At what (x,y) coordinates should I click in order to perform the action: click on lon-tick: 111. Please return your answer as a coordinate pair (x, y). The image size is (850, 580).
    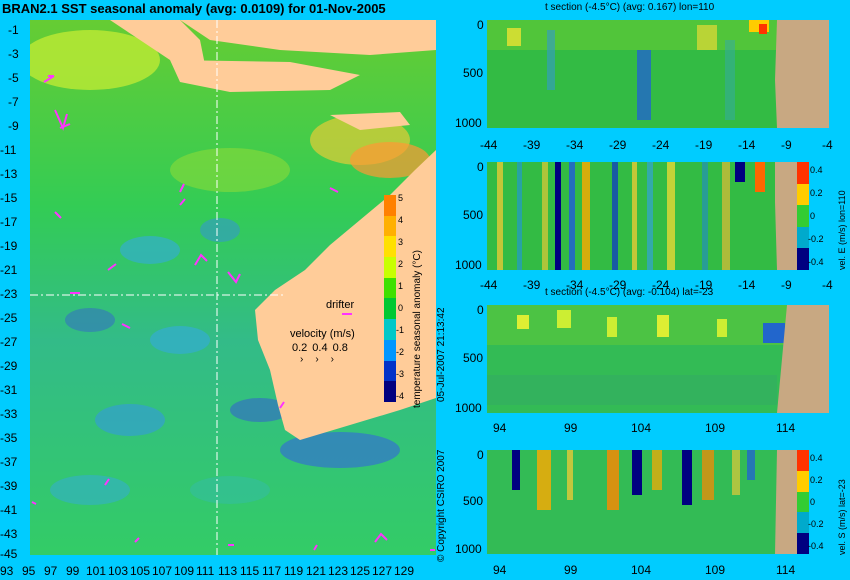
    Looking at the image, I should click on (205, 571).